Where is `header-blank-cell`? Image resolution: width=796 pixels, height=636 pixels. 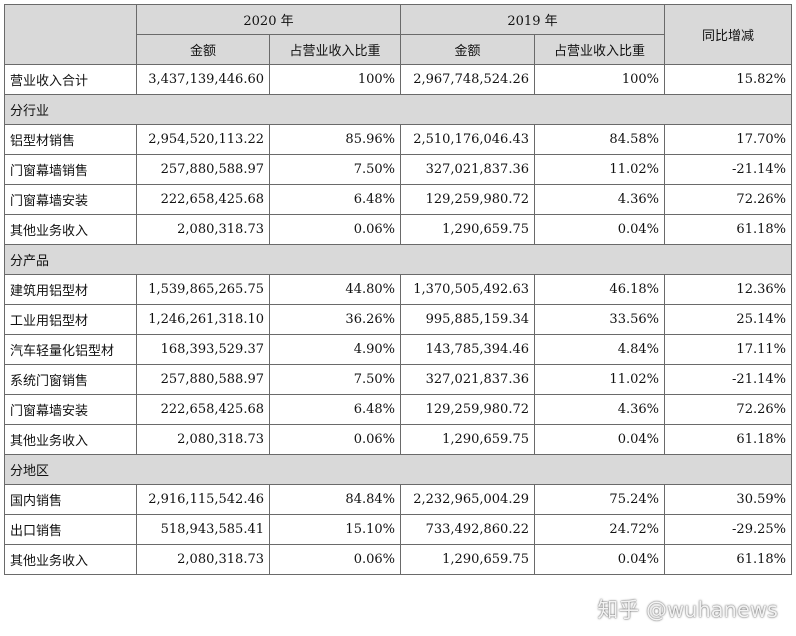 header-blank-cell is located at coordinates (70, 34).